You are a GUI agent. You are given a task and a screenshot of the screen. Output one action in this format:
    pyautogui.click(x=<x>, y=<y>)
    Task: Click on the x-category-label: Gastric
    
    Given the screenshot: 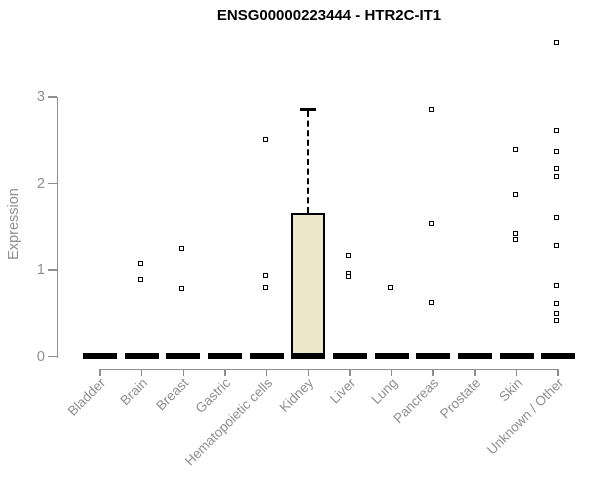 What is the action you would take?
    pyautogui.click(x=213, y=396)
    